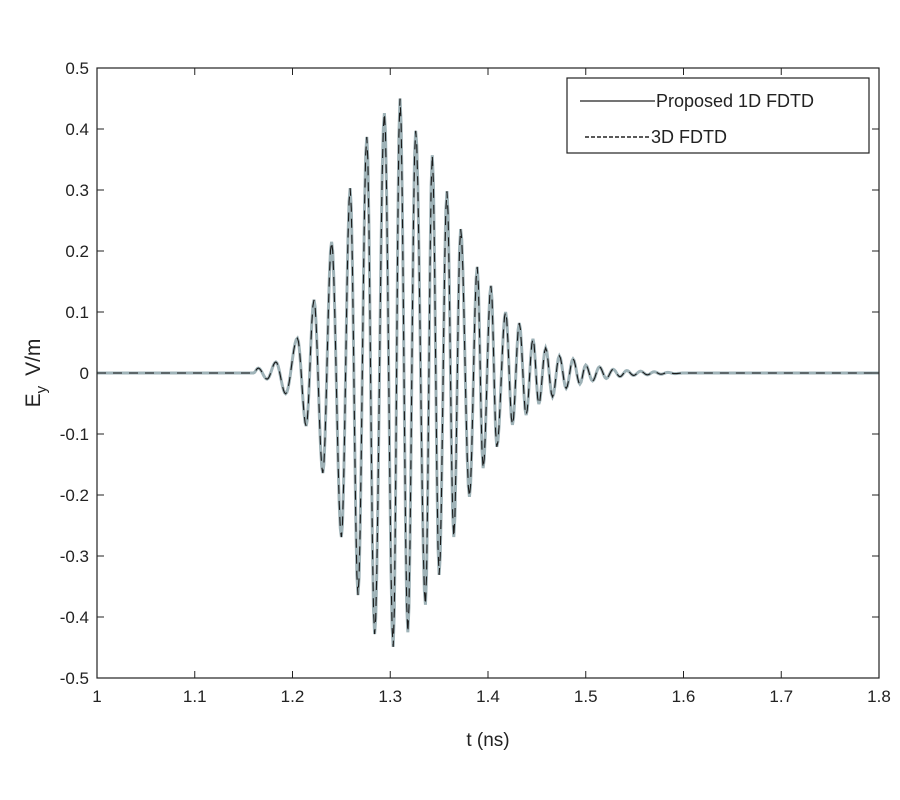 The height and width of the screenshot is (800, 900). What do you see at coordinates (684, 696) in the screenshot?
I see `x-tick-label: 1.6` at bounding box center [684, 696].